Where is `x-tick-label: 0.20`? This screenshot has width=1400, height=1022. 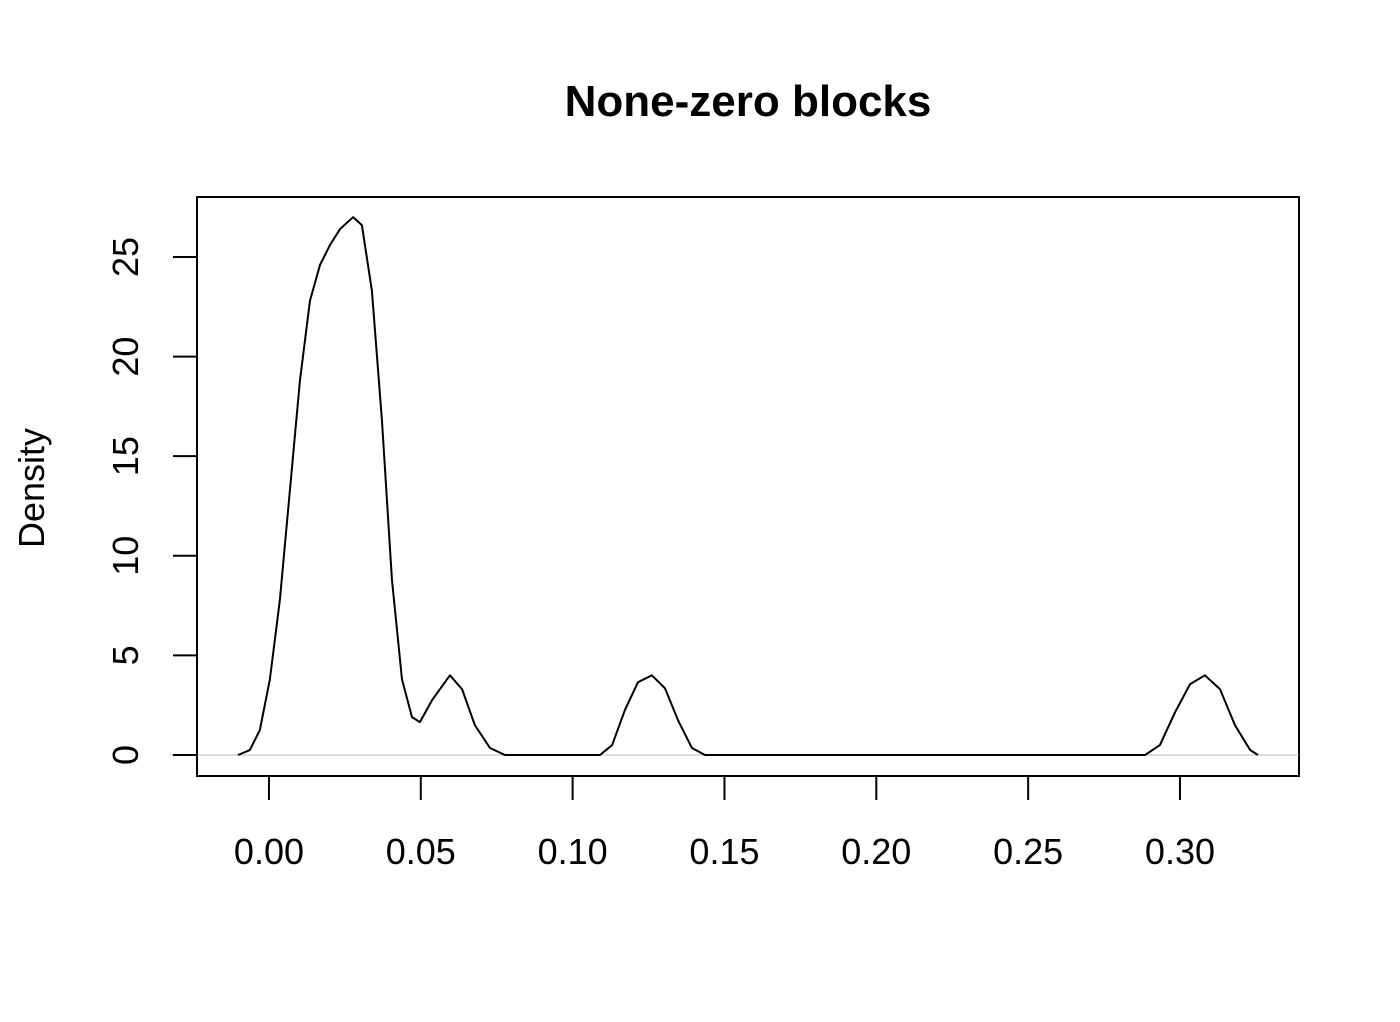
x-tick-label: 0.20 is located at coordinates (876, 851).